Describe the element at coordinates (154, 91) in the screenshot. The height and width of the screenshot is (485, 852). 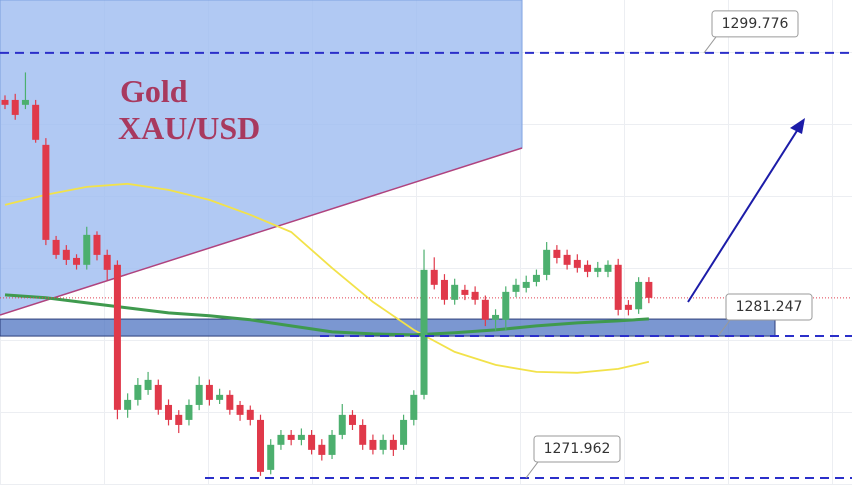
I see `chart-title: Gold` at that location.